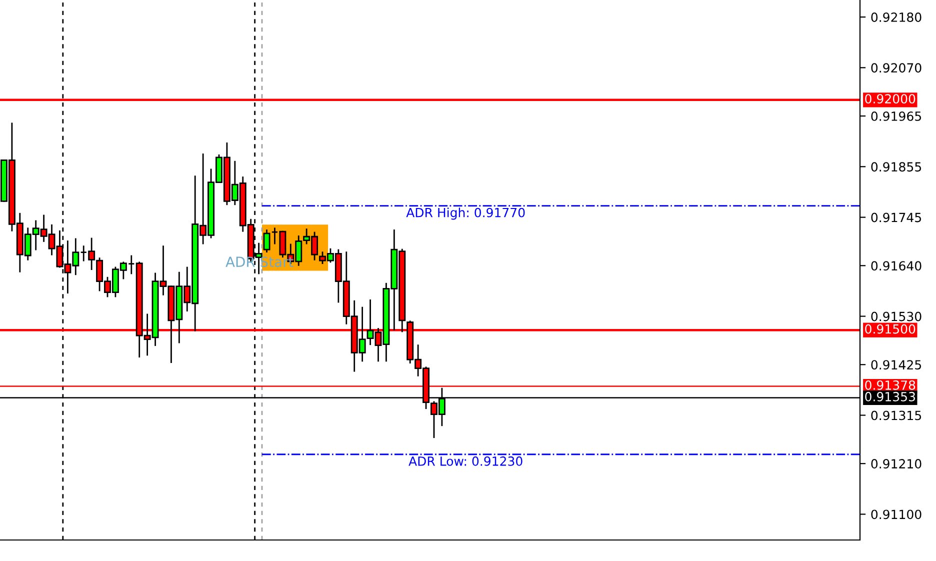  I want to click on ref-line-label: 0.91500, so click(890, 329).